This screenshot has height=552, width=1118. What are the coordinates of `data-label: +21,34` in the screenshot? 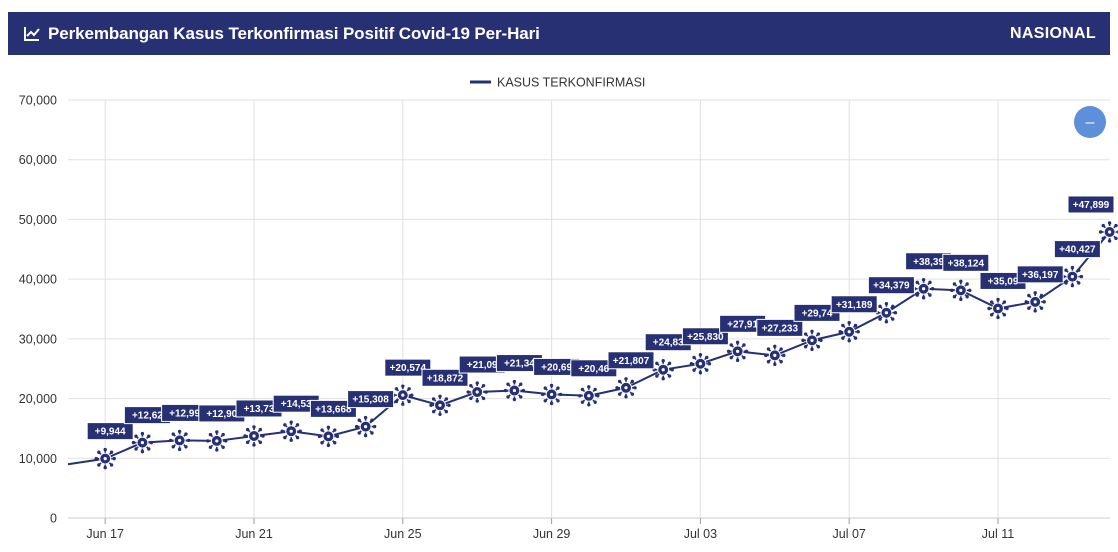 It's located at (519, 364).